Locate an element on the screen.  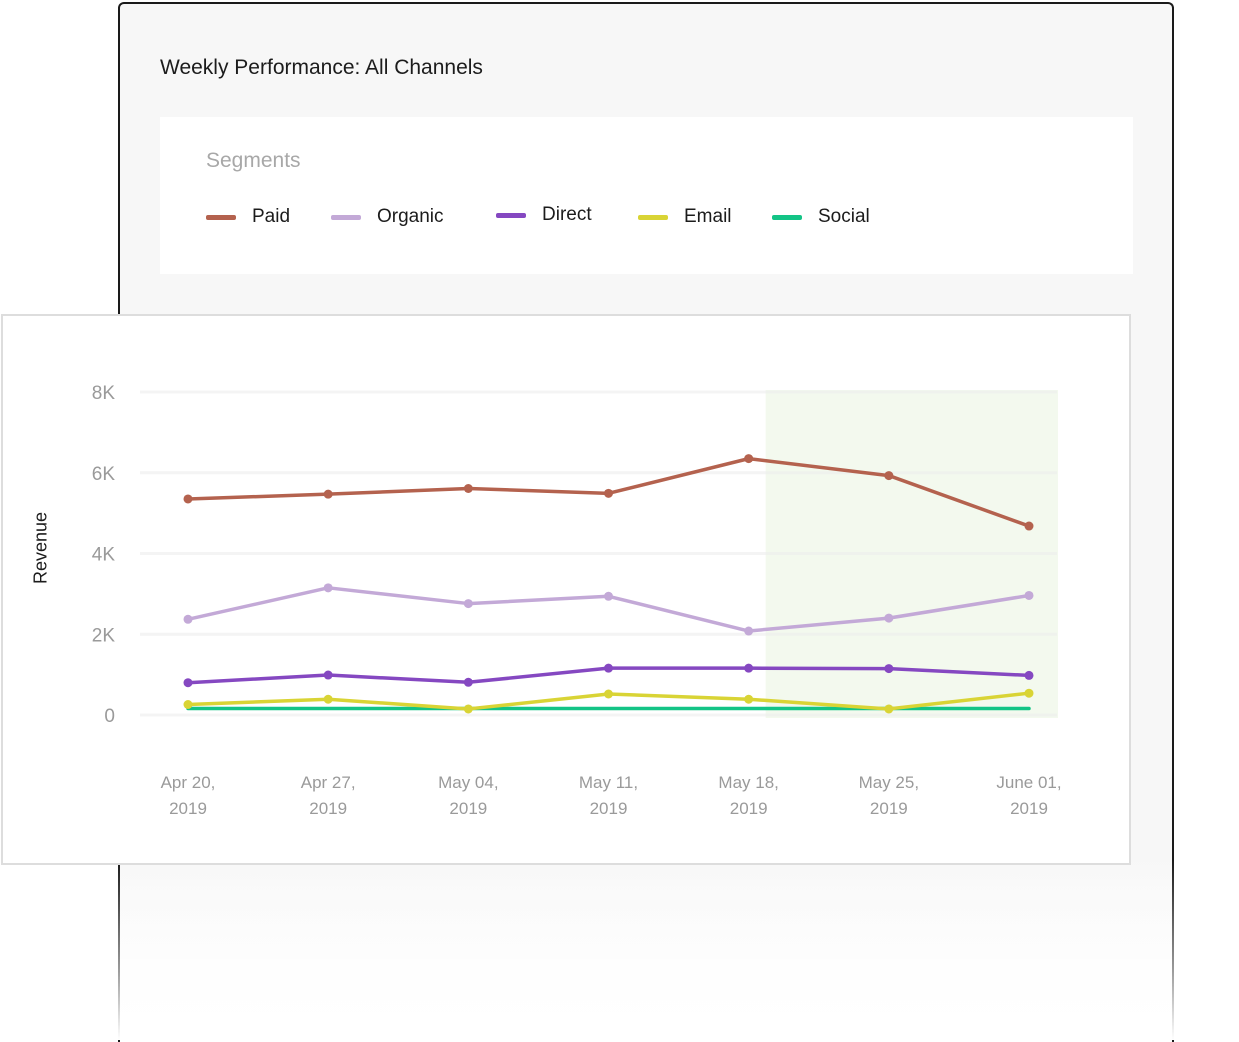
y-tick-label: 2K is located at coordinates (104, 635).